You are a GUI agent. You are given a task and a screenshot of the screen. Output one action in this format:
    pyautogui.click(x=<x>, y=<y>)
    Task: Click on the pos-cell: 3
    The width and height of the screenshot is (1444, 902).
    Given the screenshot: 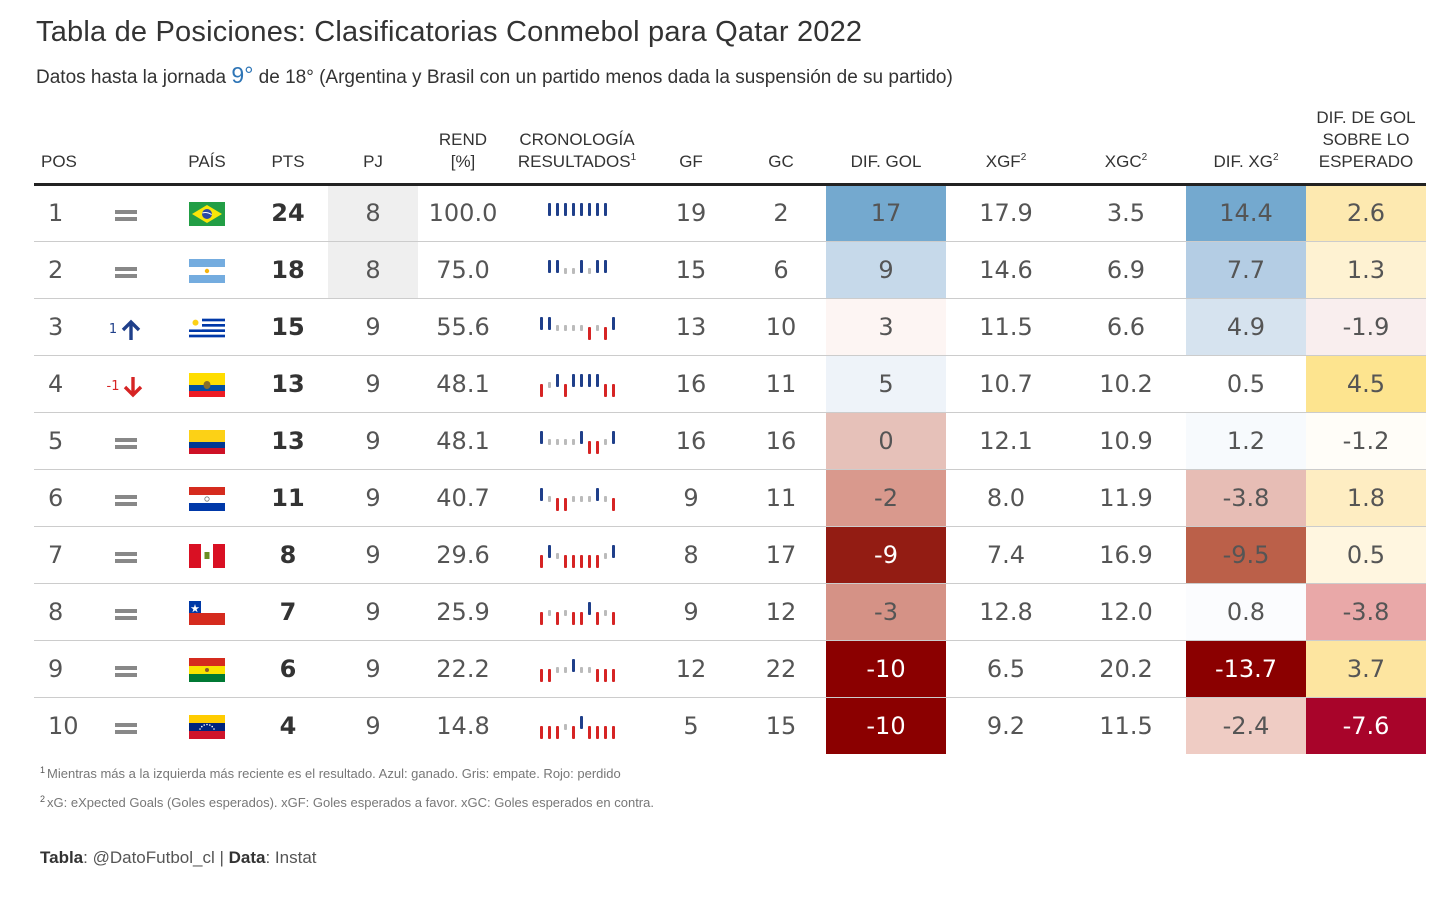 What is the action you would take?
    pyautogui.click(x=60, y=327)
    